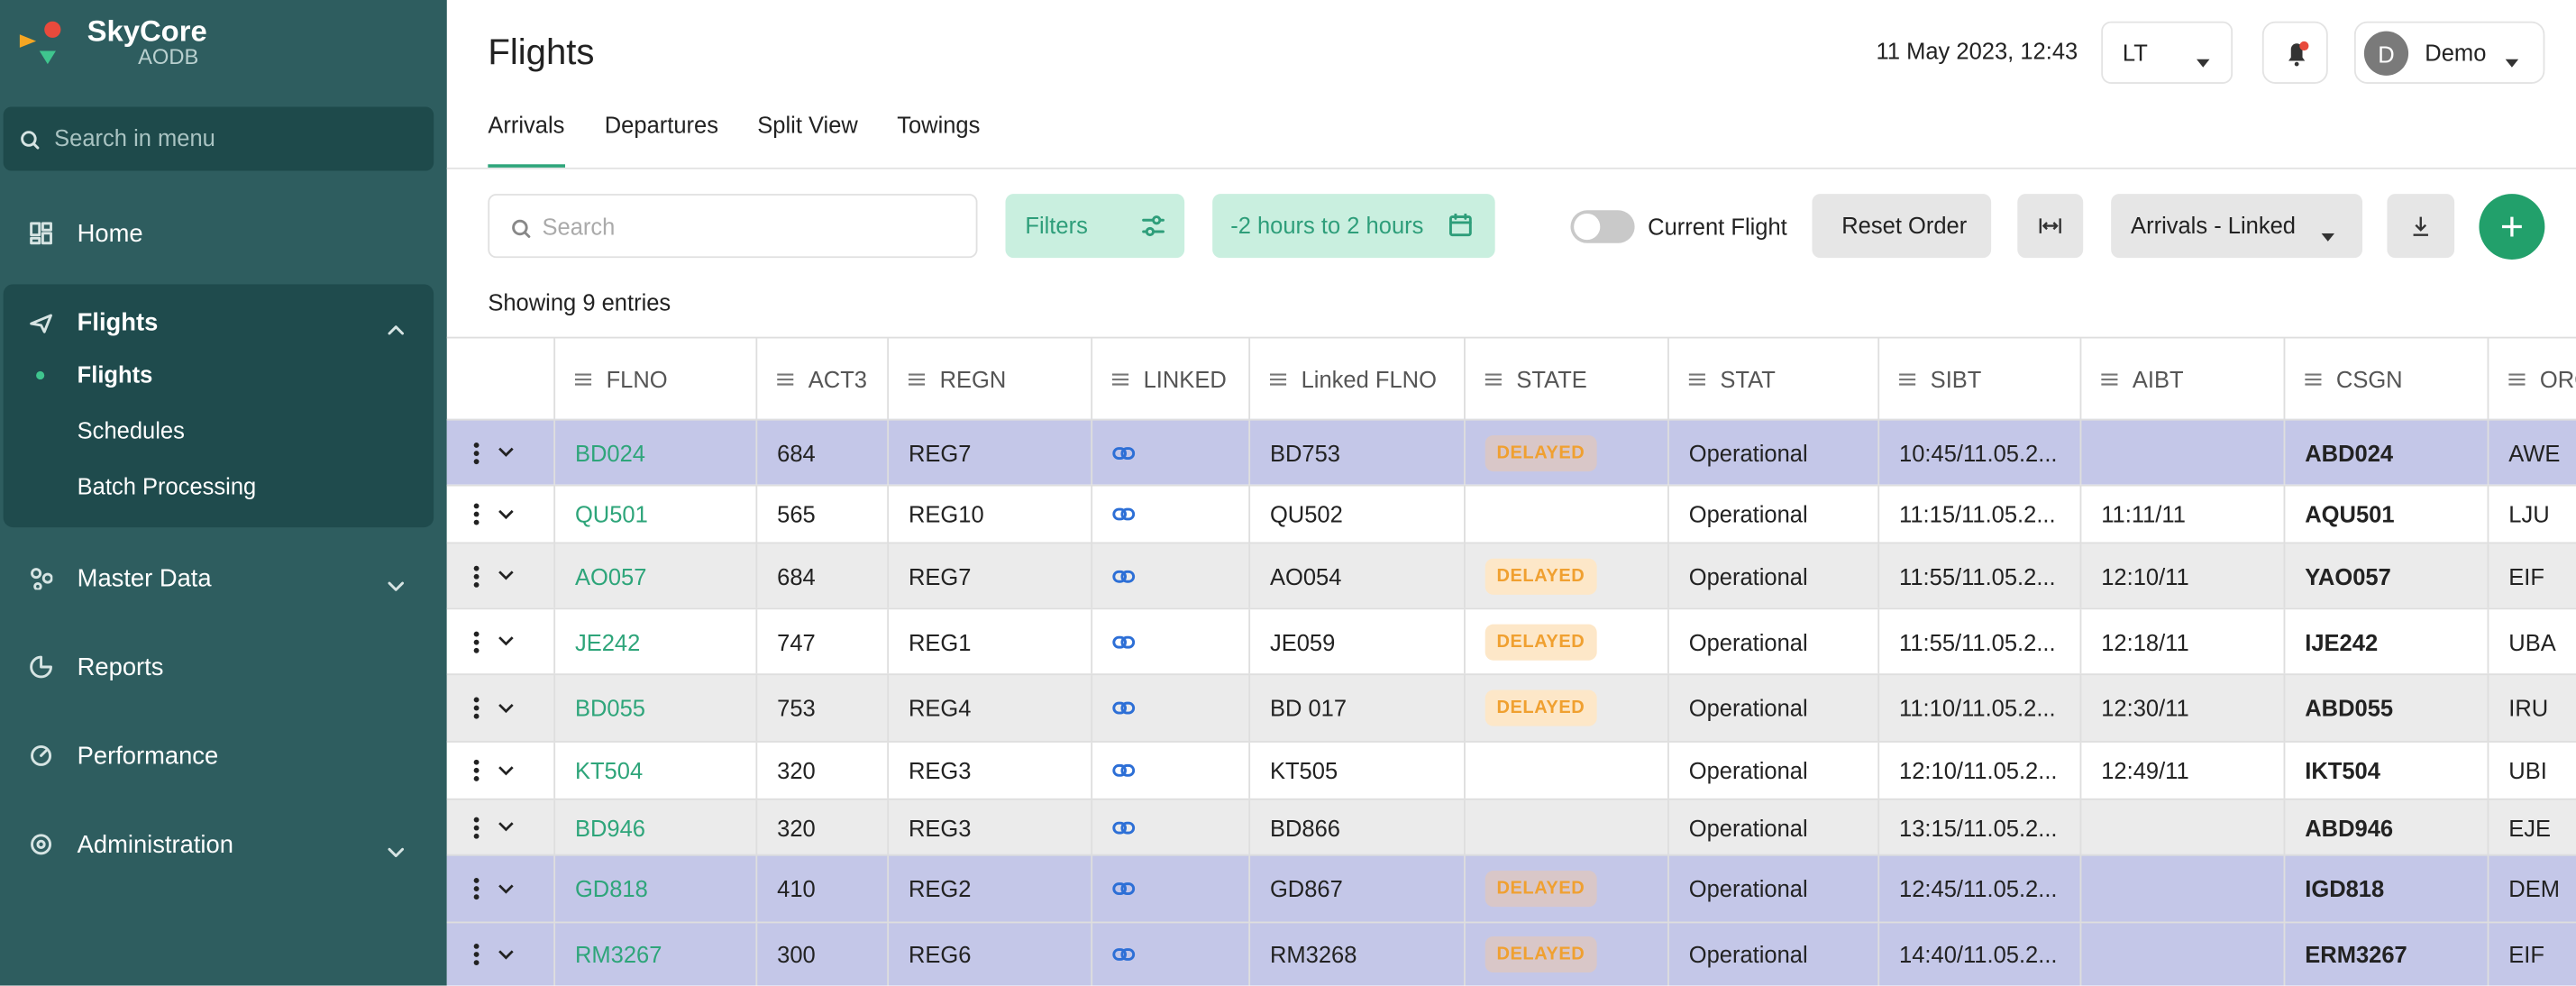 The width and height of the screenshot is (2576, 986). I want to click on menu-item: Reports, so click(223, 666).